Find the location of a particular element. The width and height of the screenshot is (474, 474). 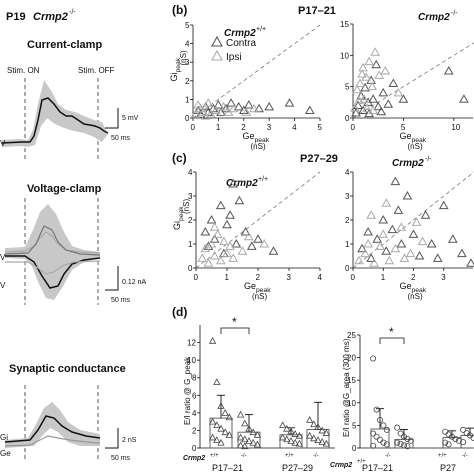

sc-scale-x: 50 ms is located at coordinates (121, 458).